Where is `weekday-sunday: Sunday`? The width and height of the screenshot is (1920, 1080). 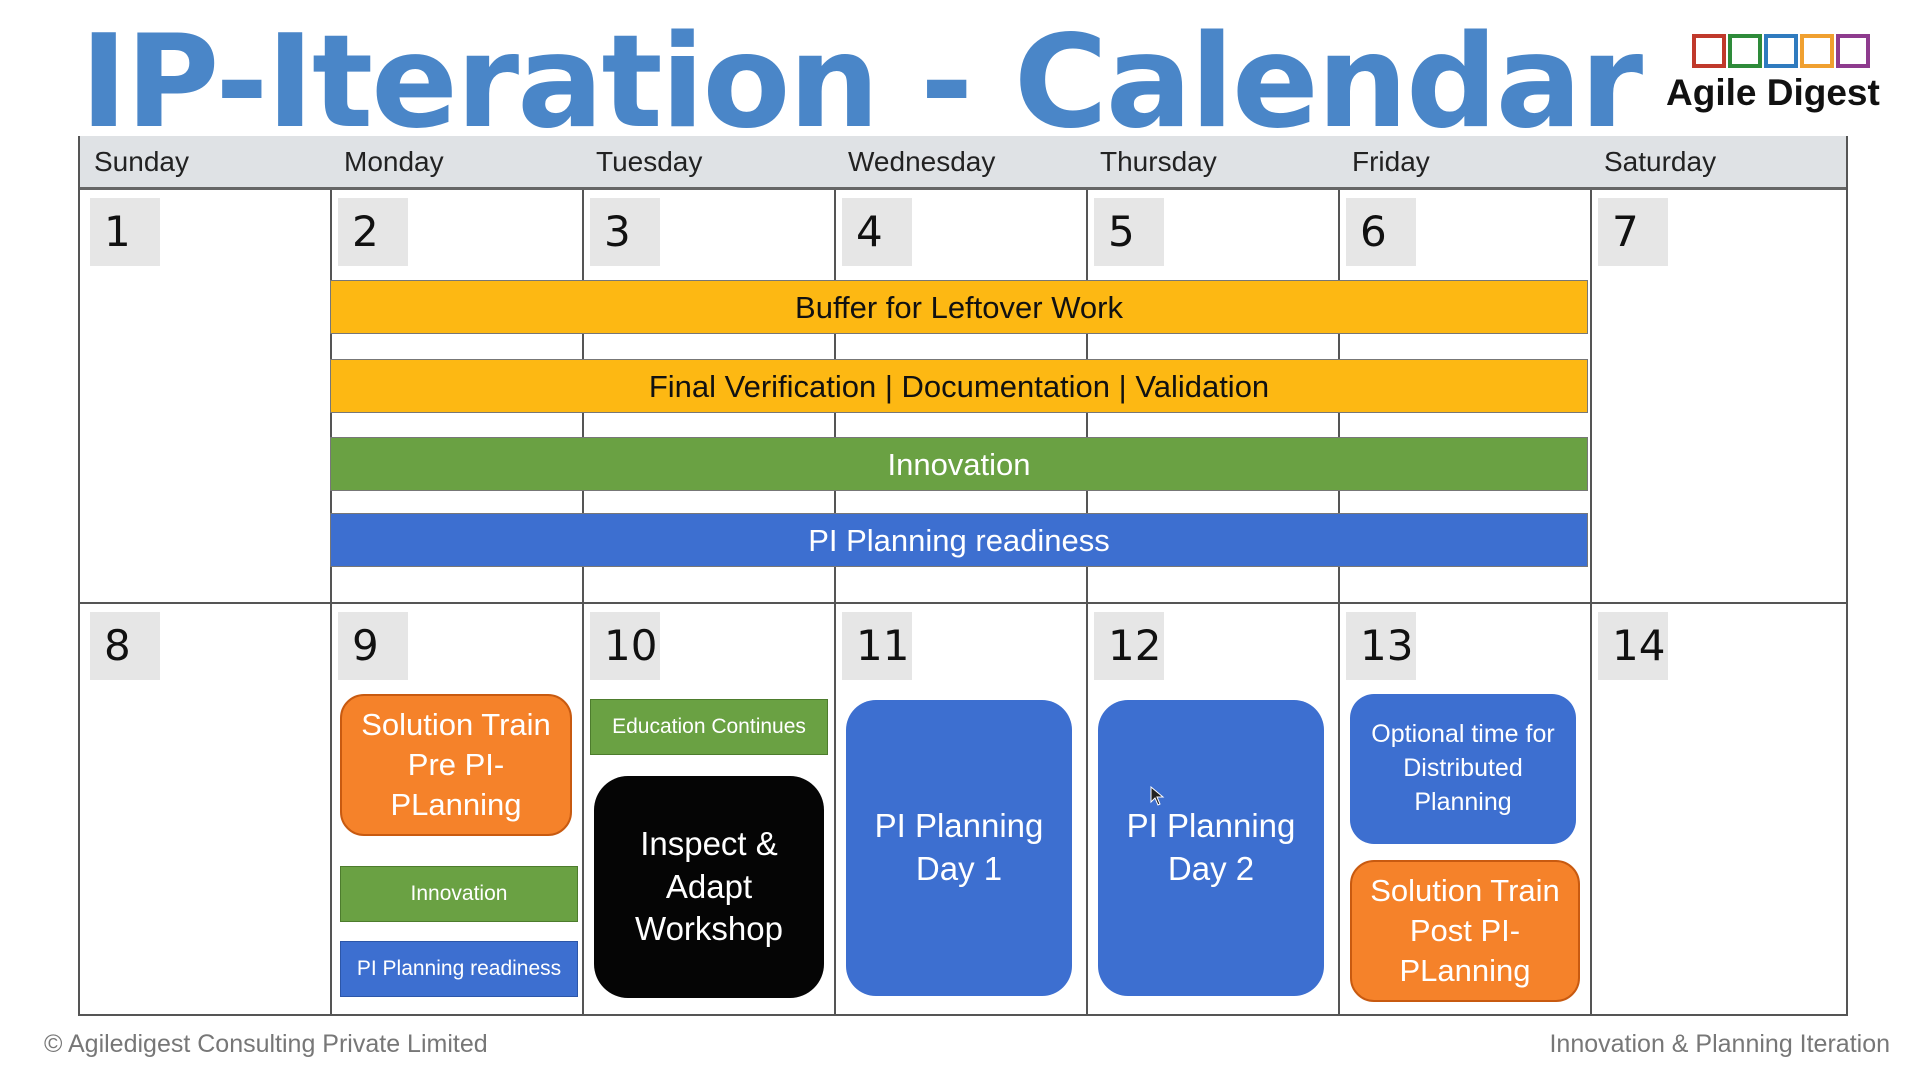 weekday-sunday: Sunday is located at coordinates (141, 161).